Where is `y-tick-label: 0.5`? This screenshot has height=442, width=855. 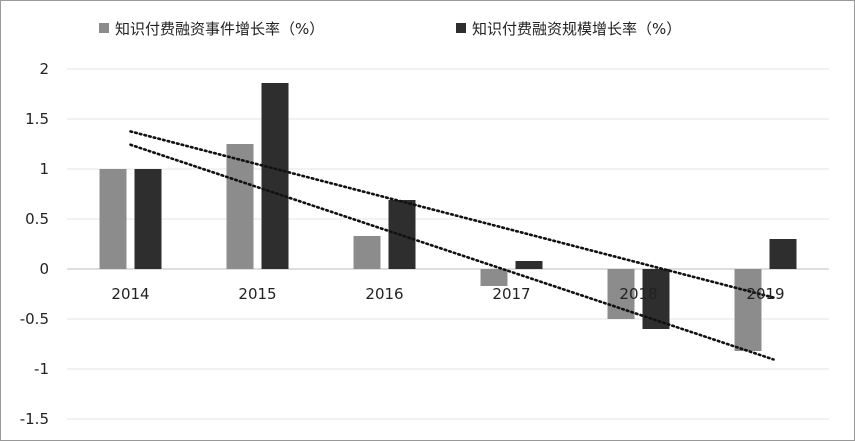 y-tick-label: 0.5 is located at coordinates (37, 219).